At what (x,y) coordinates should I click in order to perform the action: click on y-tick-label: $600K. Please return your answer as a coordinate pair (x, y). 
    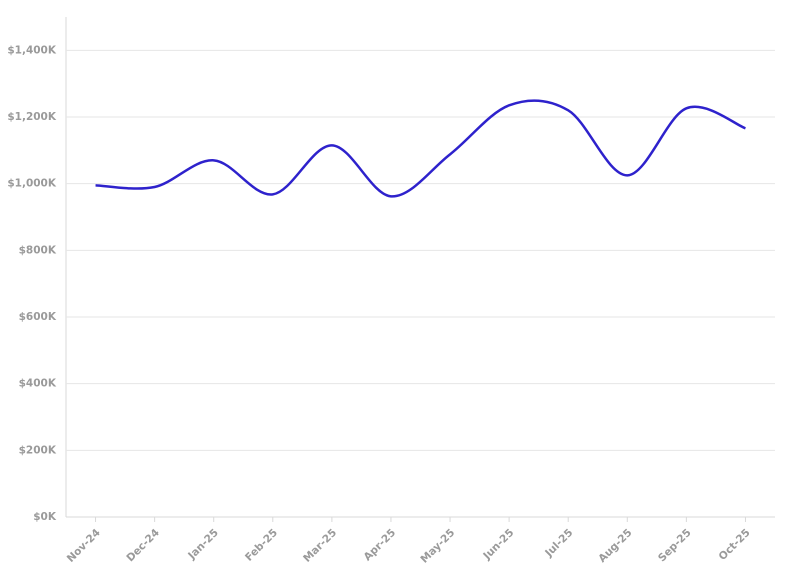
    Looking at the image, I should click on (38, 317).